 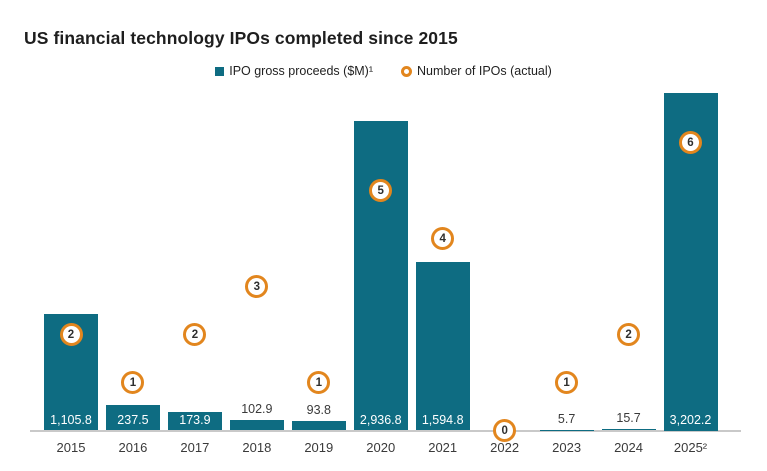 I want to click on legend-item-proceeds: IPO gross proceeds ($M)¹, so click(x=294, y=71).